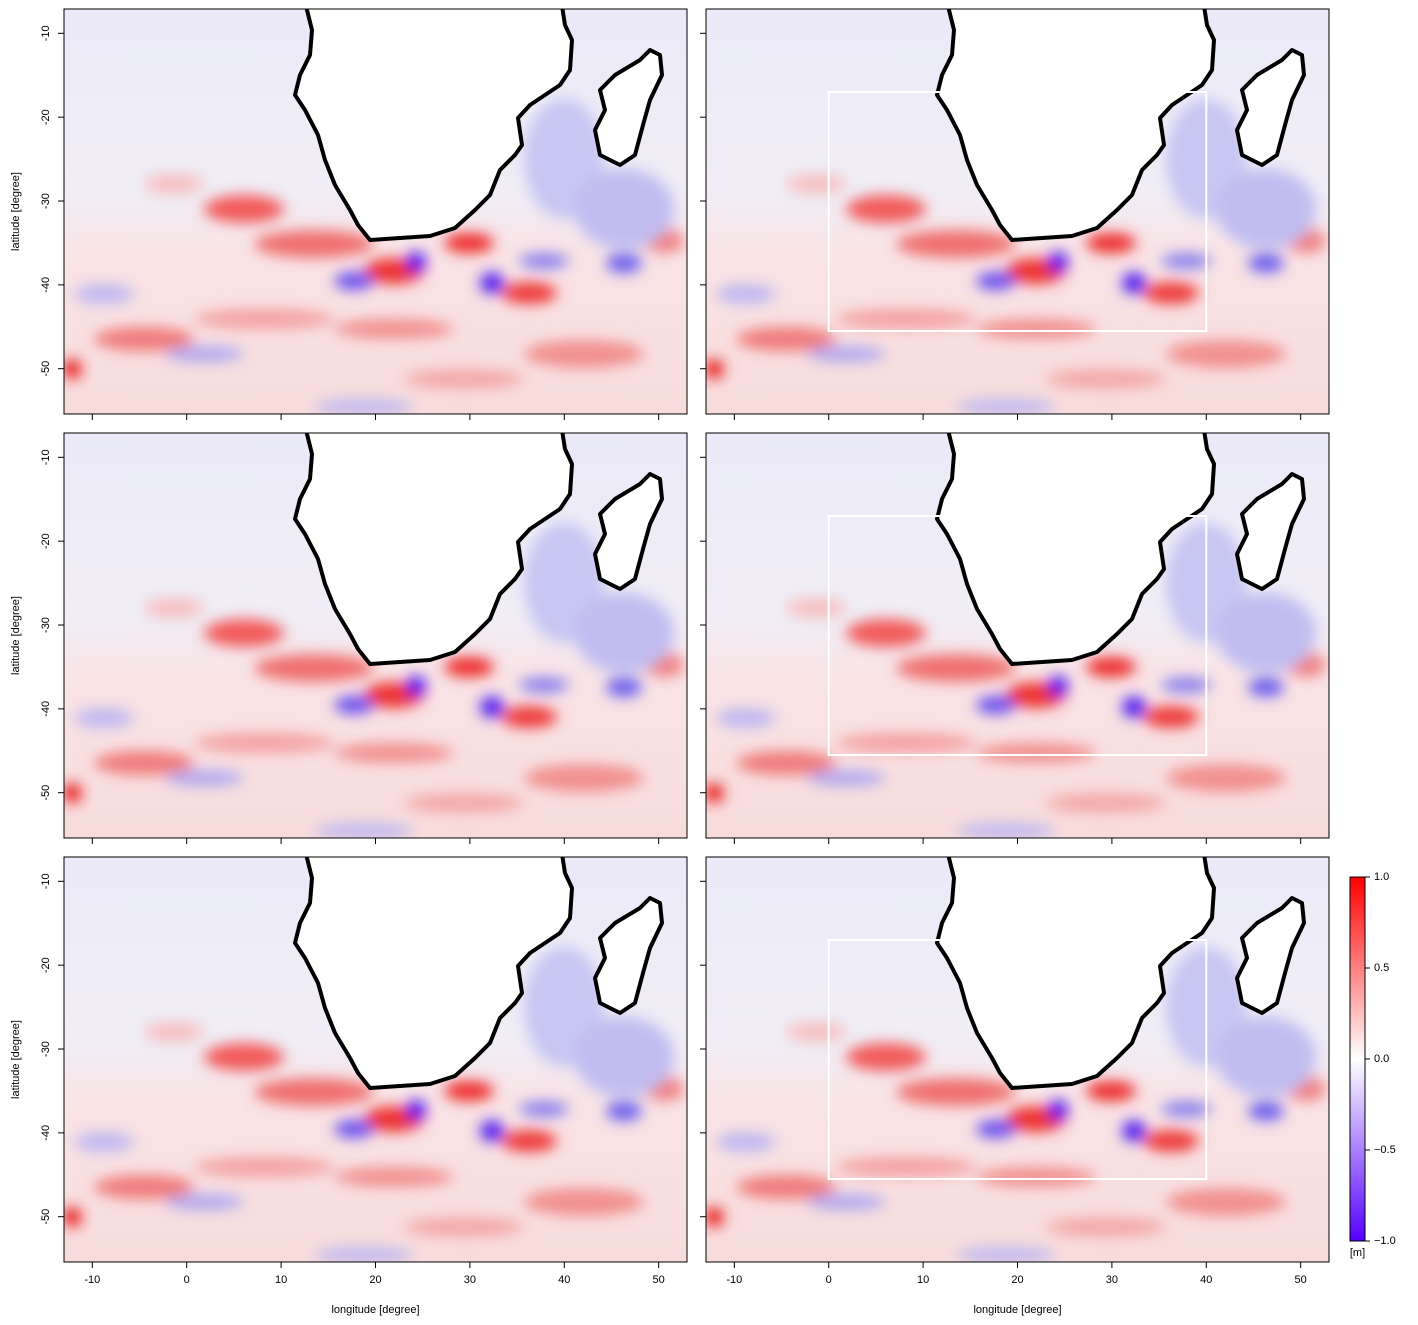  Describe the element at coordinates (1385, 1241) in the screenshot. I see `colorbar-tick-label: −1.0` at that location.